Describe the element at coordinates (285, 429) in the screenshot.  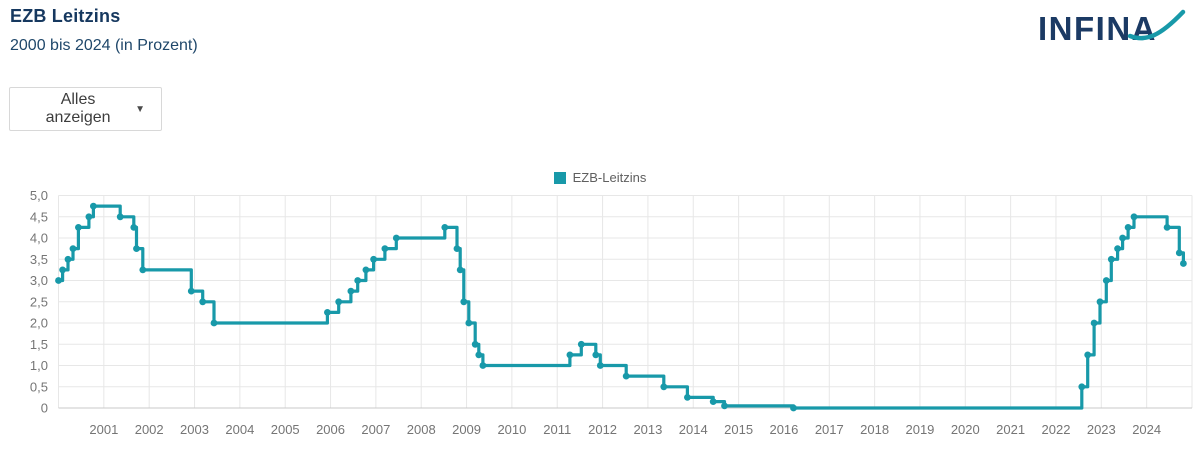
I see `svg-text: 2005` at that location.